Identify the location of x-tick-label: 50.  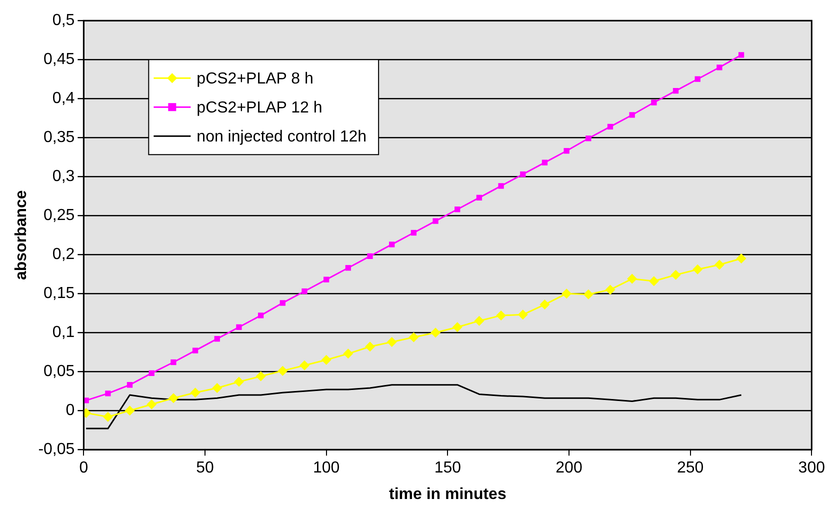
(205, 468).